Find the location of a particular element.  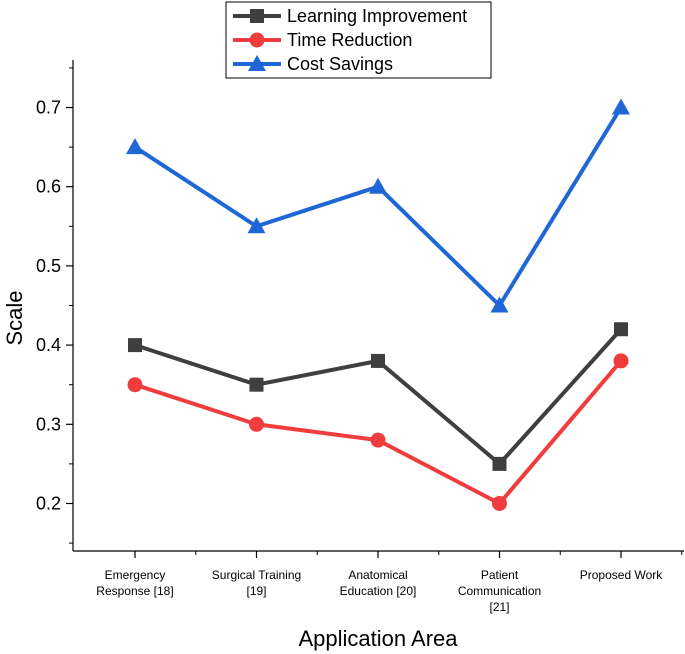

x-tick-label: Patient Communication [21] is located at coordinates (499, 591).